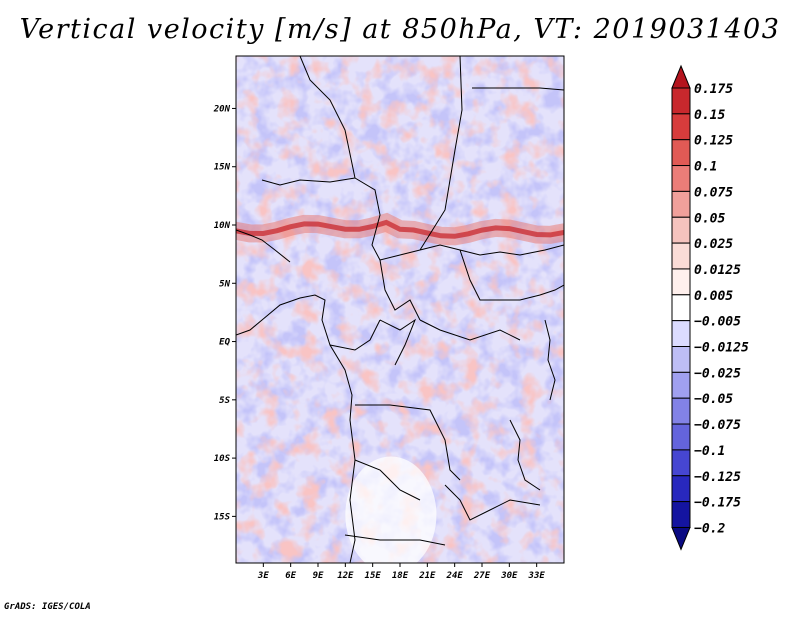  I want to click on colorbar-label: −0.125, so click(717, 477).